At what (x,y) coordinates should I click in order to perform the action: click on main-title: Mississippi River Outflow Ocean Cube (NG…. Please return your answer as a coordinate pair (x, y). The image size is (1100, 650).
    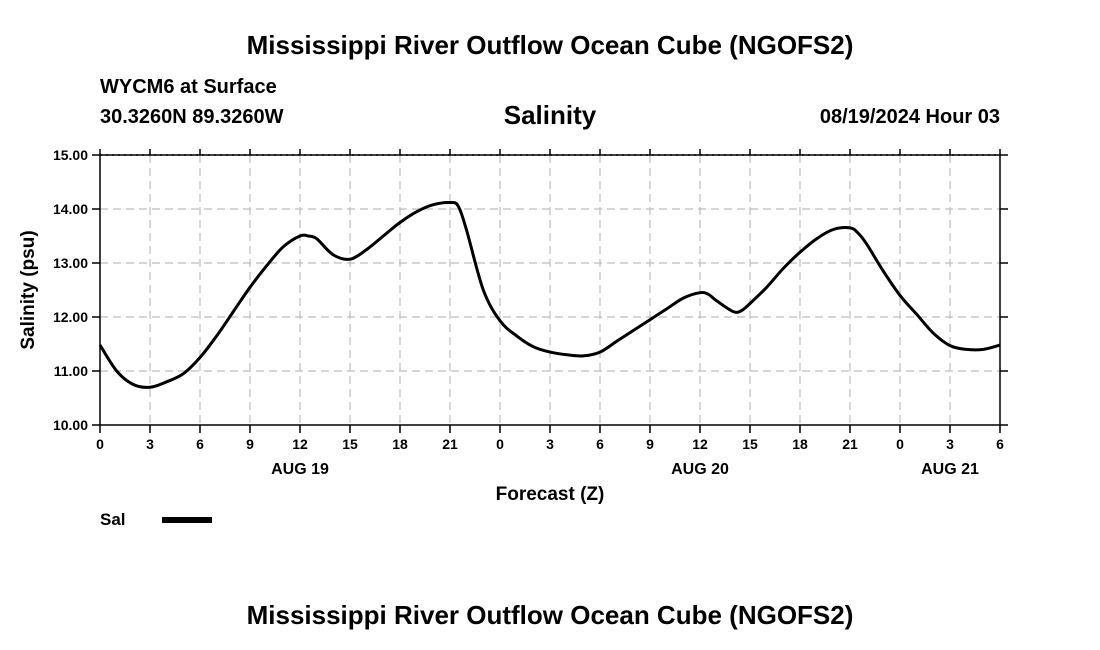
    Looking at the image, I should click on (550, 45).